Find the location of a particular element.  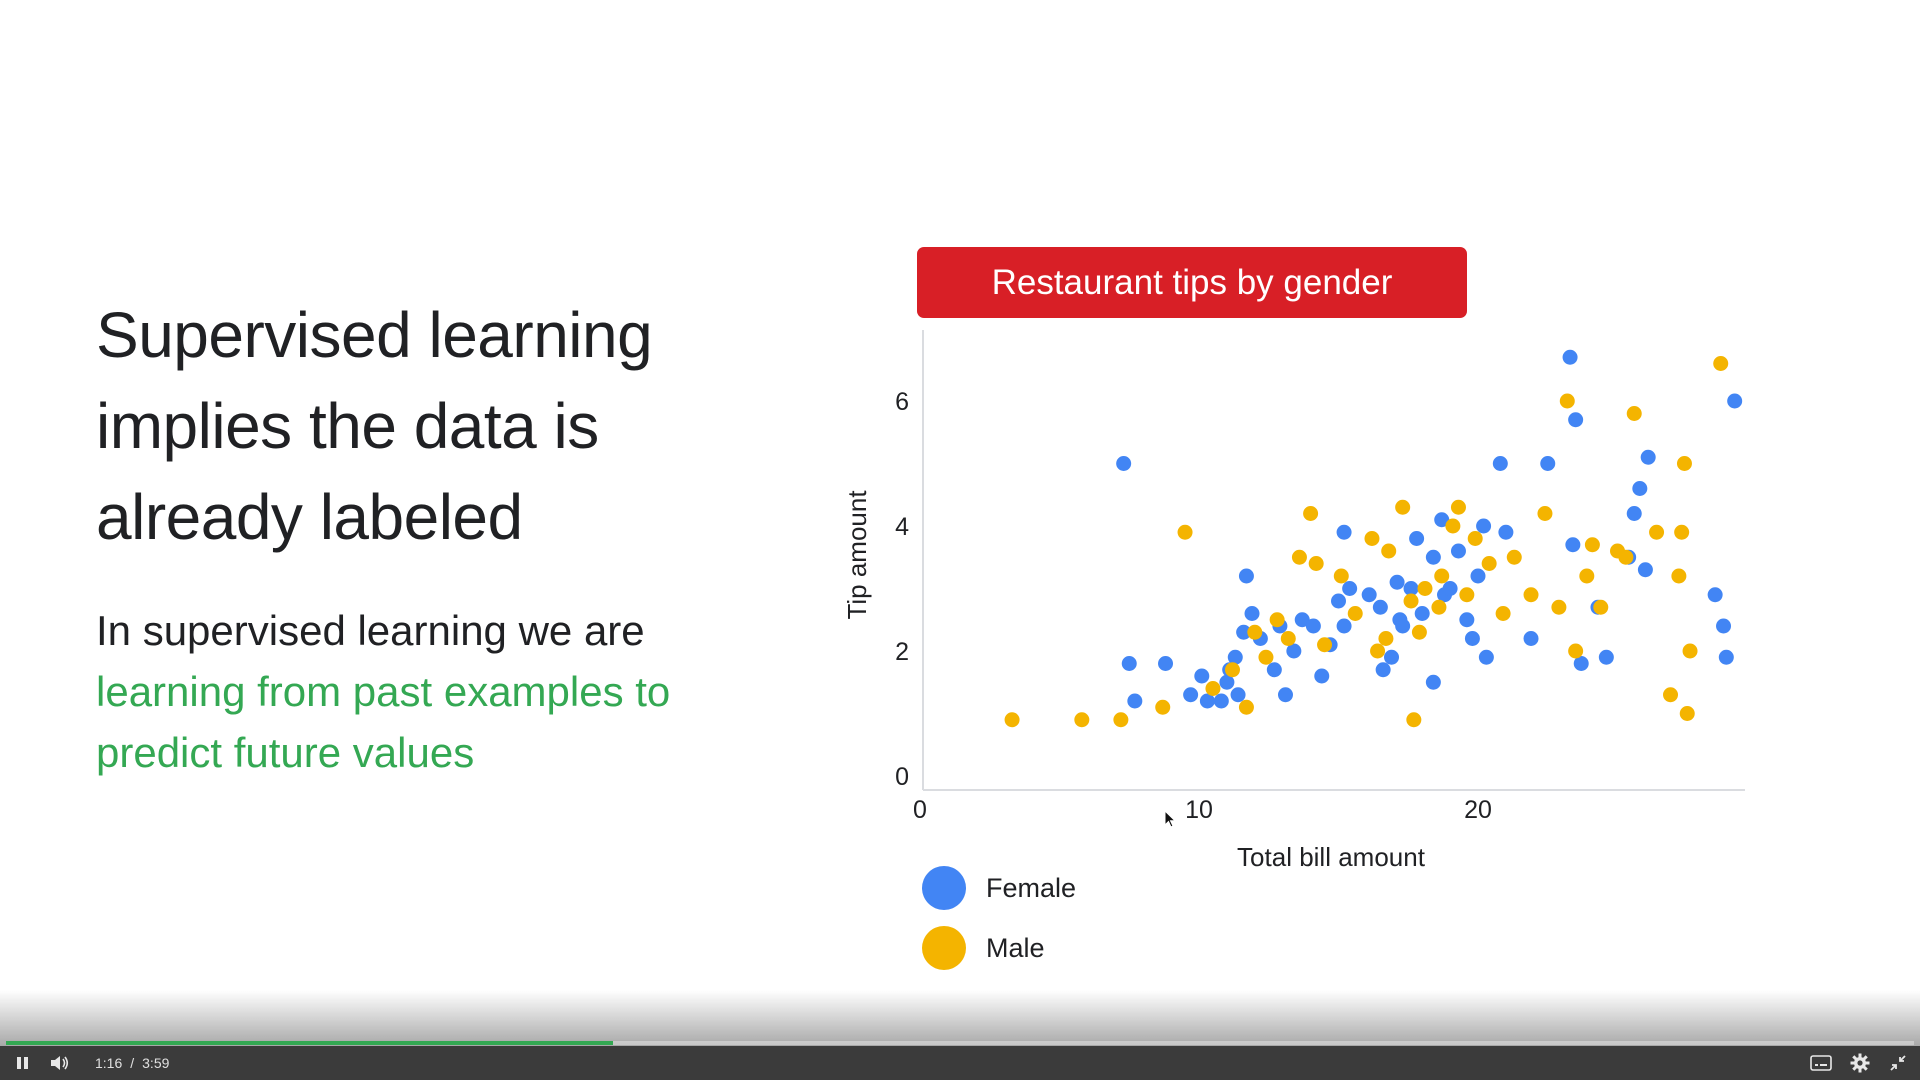

legend-label-male: Male is located at coordinates (1015, 947).